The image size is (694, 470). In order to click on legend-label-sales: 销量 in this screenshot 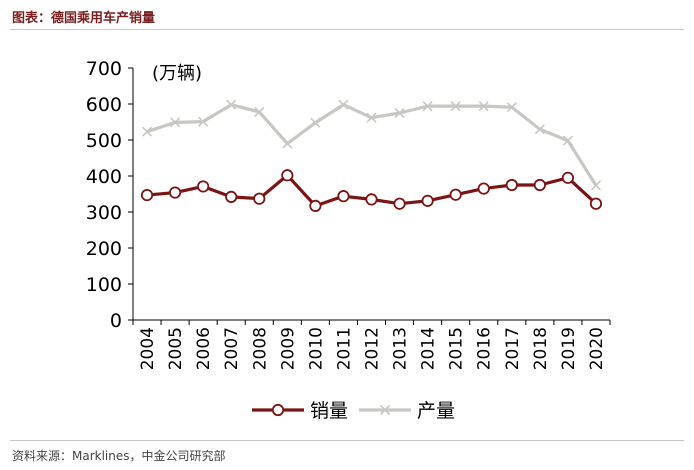, I will do `click(329, 411)`.